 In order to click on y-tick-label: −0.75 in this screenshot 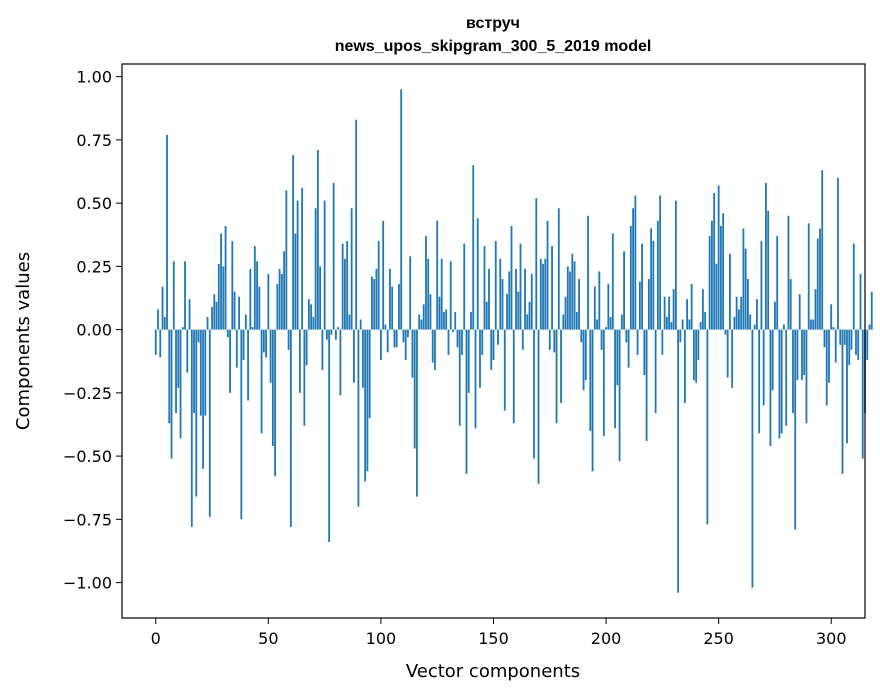, I will do `click(87, 519)`.